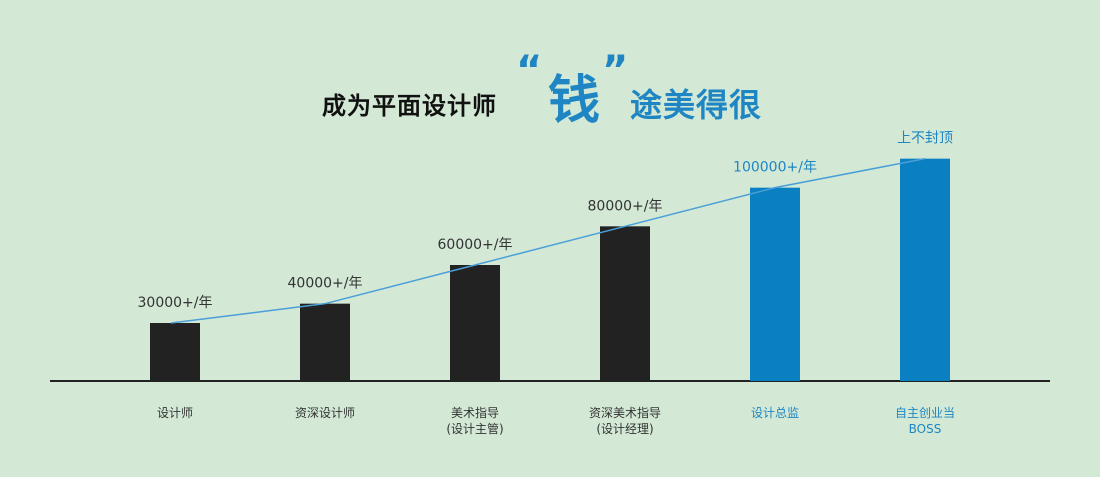 This screenshot has height=477, width=1100. What do you see at coordinates (625, 206) in the screenshot?
I see `value-label-3: 80000+/年` at bounding box center [625, 206].